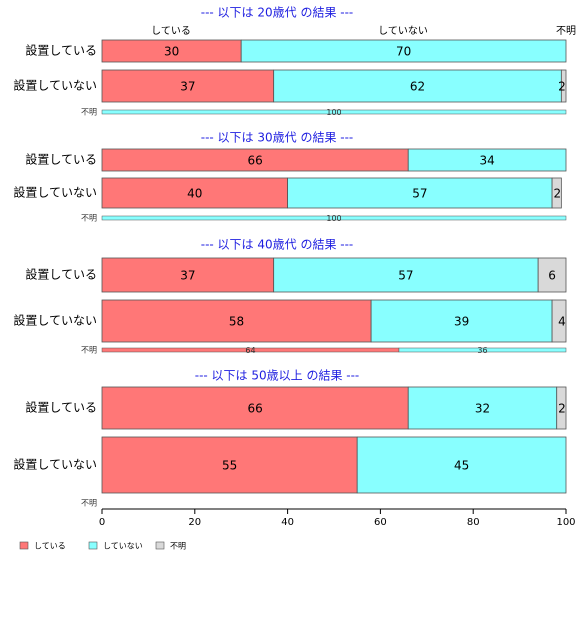  What do you see at coordinates (403, 31) in the screenshot?
I see `header-label-not-doing: していない` at bounding box center [403, 31].